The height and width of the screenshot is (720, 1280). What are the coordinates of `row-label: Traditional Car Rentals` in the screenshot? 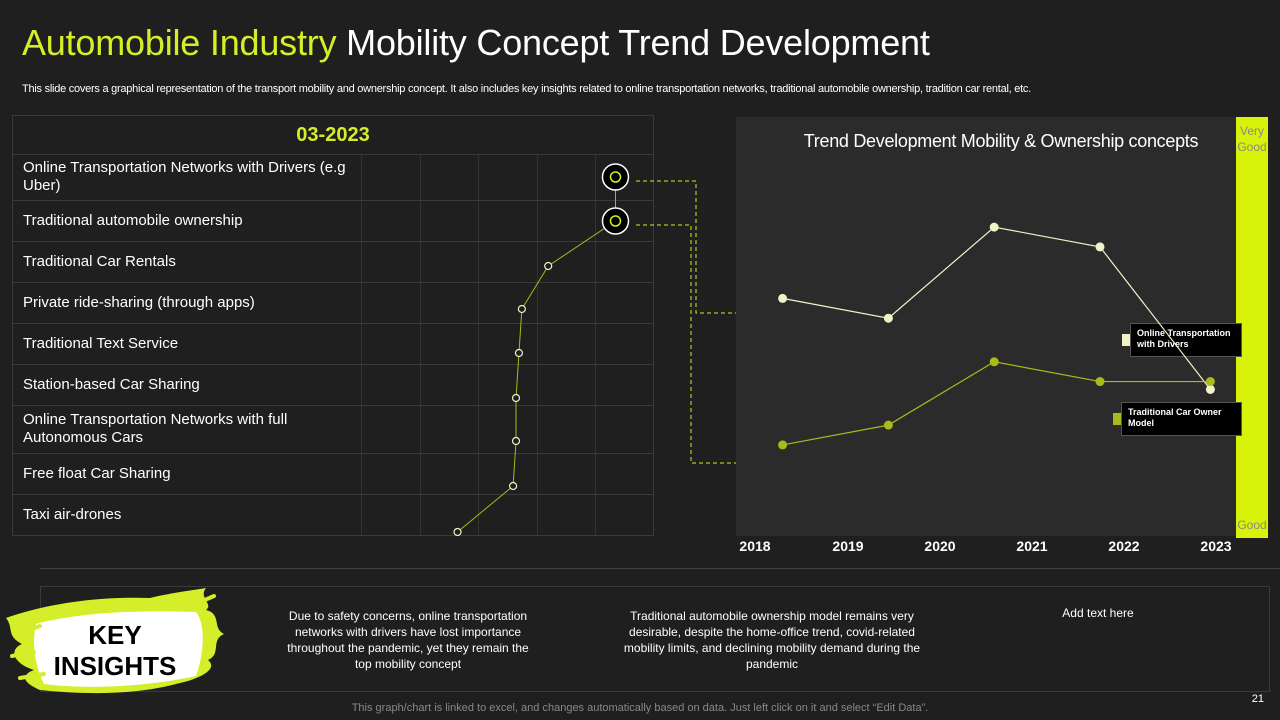 It's located at (99, 261).